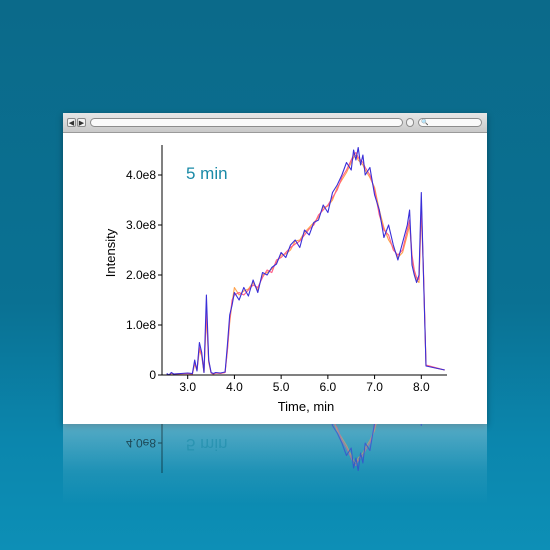 This screenshot has height=550, width=550. Describe the element at coordinates (450, 122) in the screenshot. I see `search-input: 🔍` at that location.